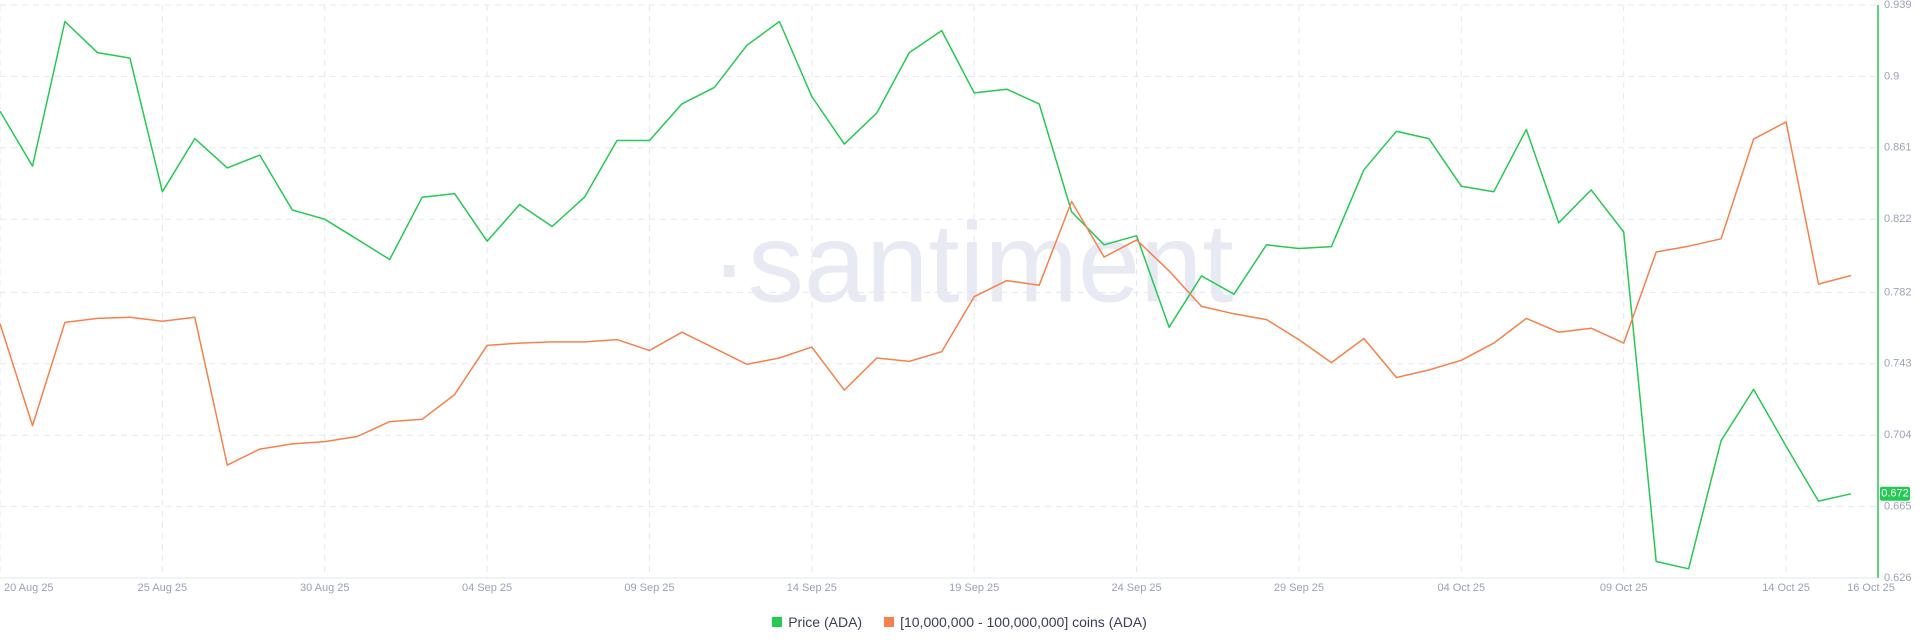 The width and height of the screenshot is (1919, 644). What do you see at coordinates (1023, 622) in the screenshot?
I see `legend-label: [10,000,000 - 100,000,000] coins (ADA)` at bounding box center [1023, 622].